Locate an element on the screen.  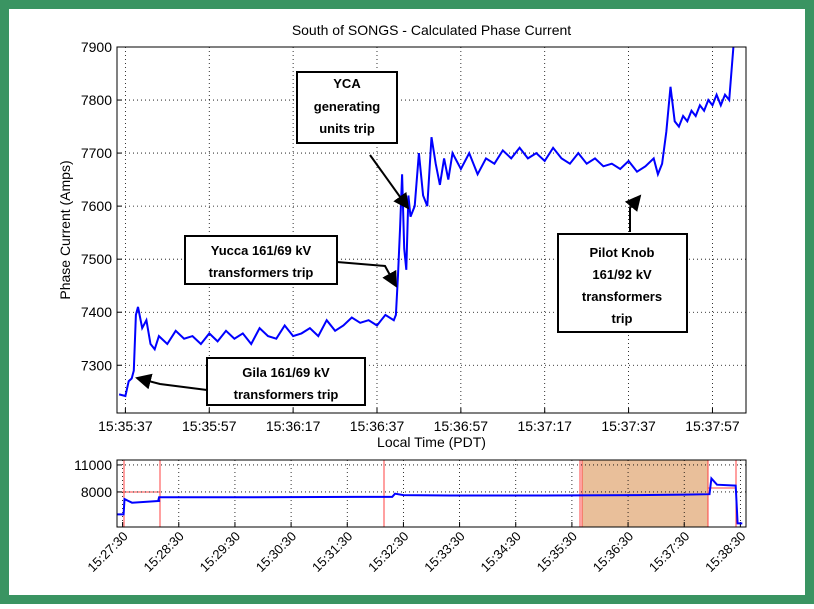
y-tick-label: 11000 is located at coordinates (93, 465).